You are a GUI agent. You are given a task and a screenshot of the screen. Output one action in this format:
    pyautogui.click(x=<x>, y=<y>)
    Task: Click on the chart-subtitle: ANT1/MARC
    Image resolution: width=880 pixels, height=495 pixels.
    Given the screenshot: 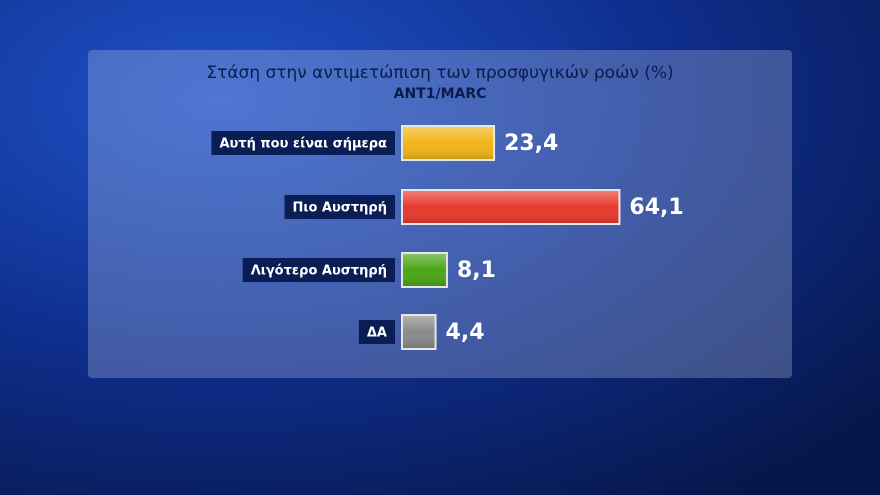 What is the action you would take?
    pyautogui.click(x=440, y=94)
    